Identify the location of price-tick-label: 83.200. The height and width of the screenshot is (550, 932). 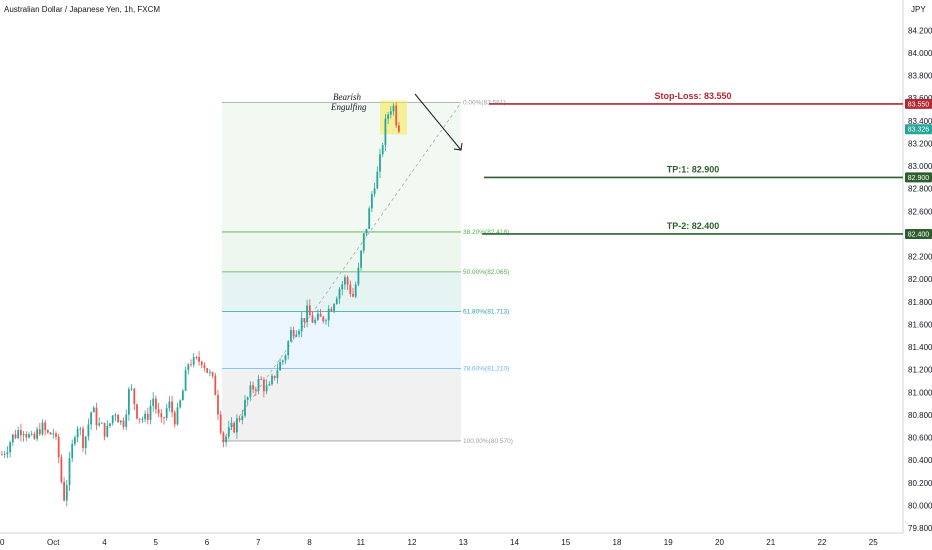
(920, 143).